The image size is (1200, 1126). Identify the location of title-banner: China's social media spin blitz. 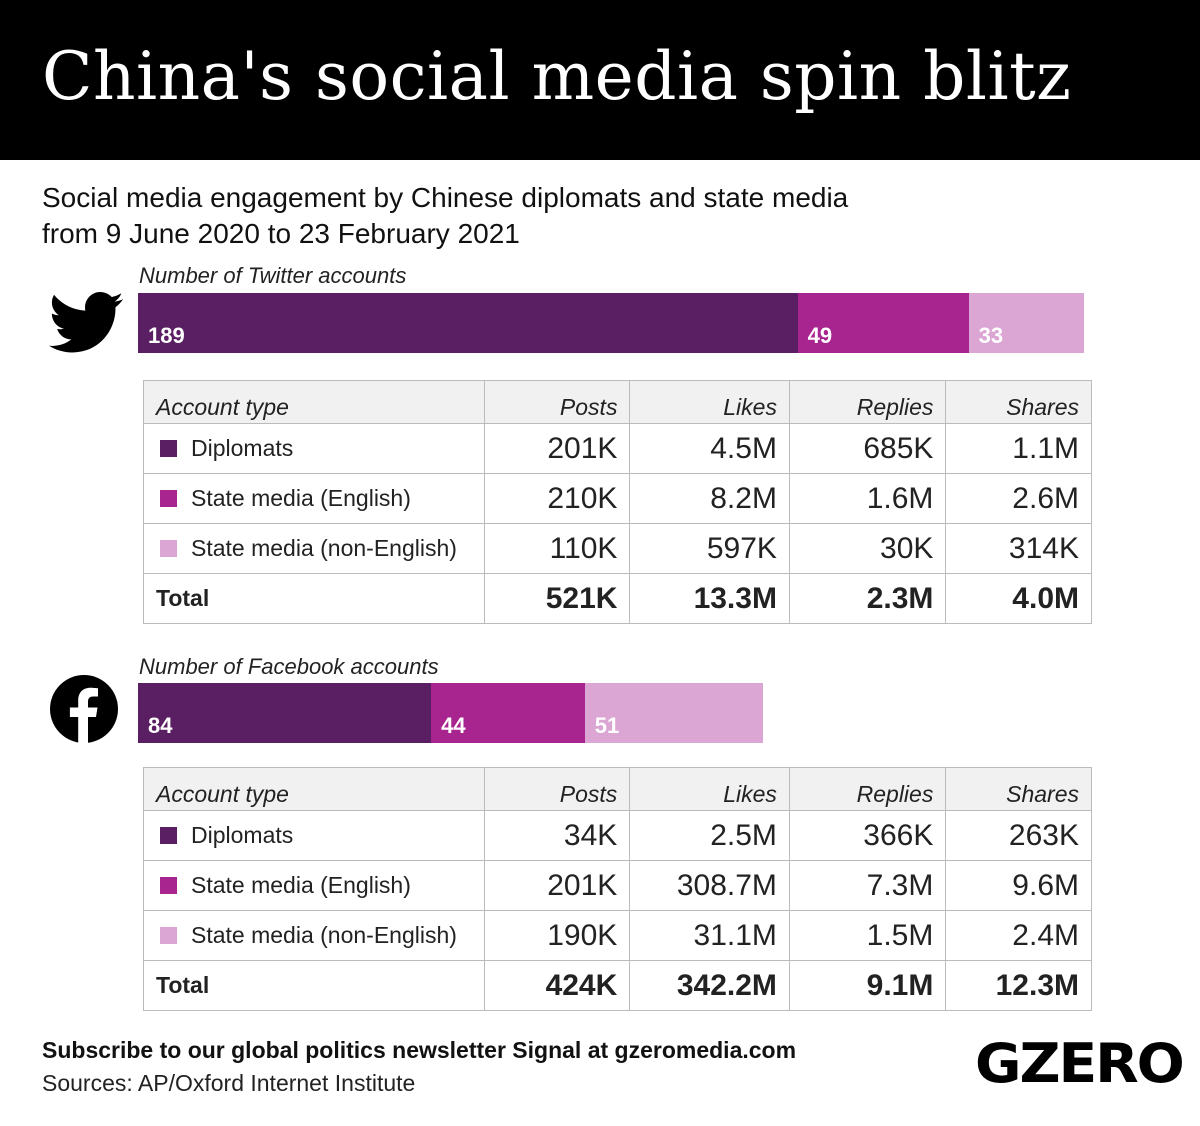
(600, 80).